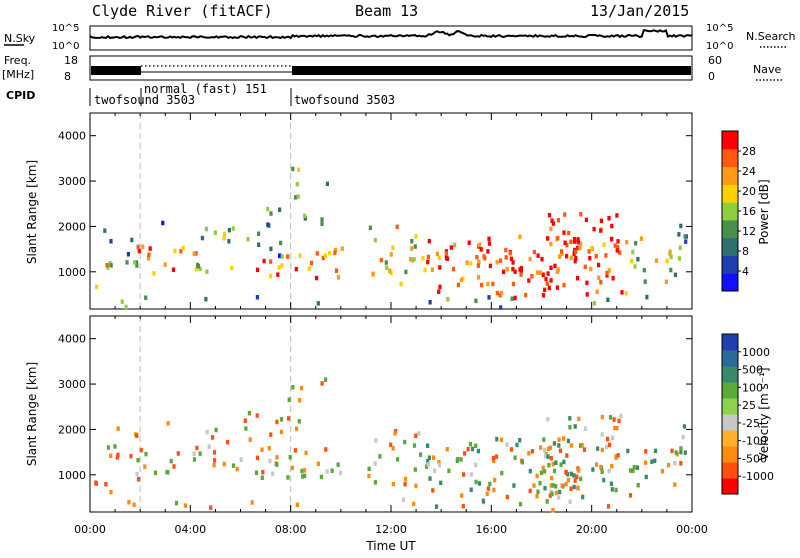 Image resolution: width=800 pixels, height=558 pixels. Describe the element at coordinates (72, 226) in the screenshot. I see `y-tick-label: 2000` at that location.